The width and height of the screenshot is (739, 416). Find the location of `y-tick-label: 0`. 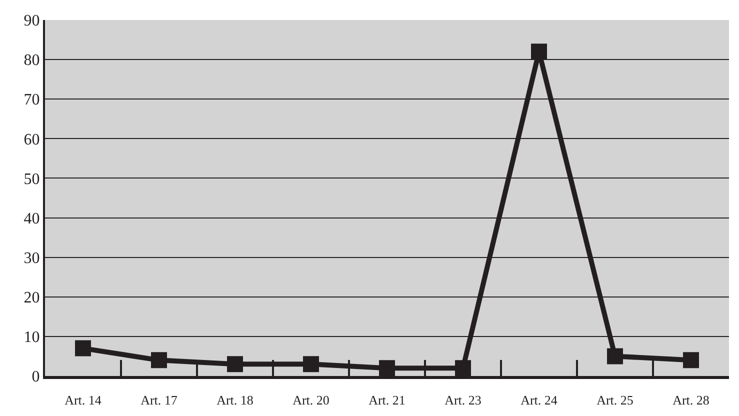

y-tick-label: 0 is located at coordinates (36, 377).